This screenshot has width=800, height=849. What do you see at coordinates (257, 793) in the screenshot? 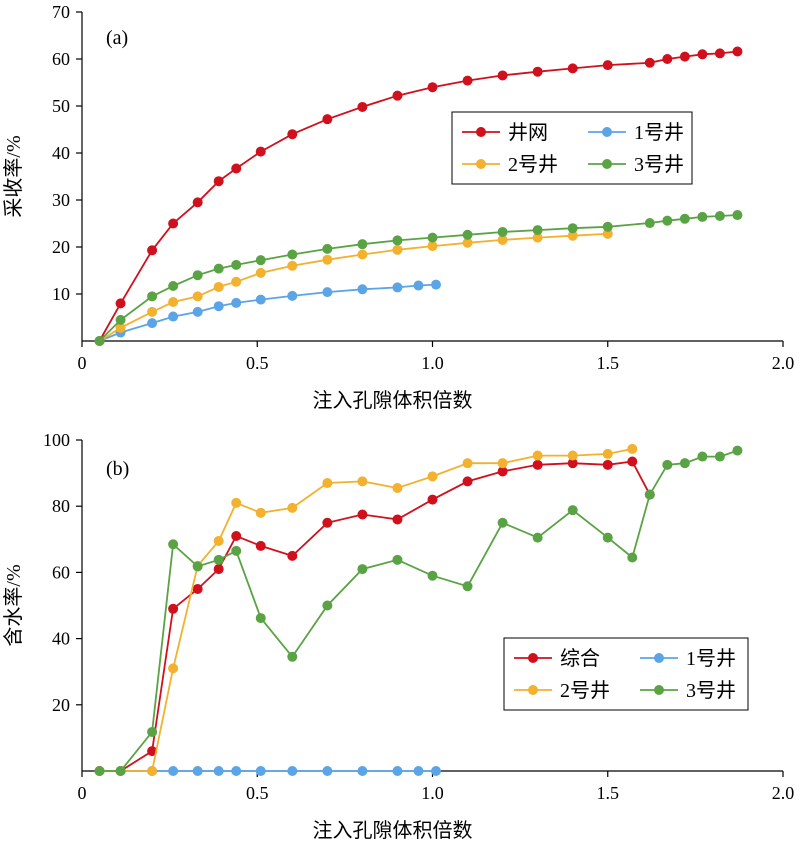
I see `x-tick-label: 0.5` at bounding box center [257, 793].